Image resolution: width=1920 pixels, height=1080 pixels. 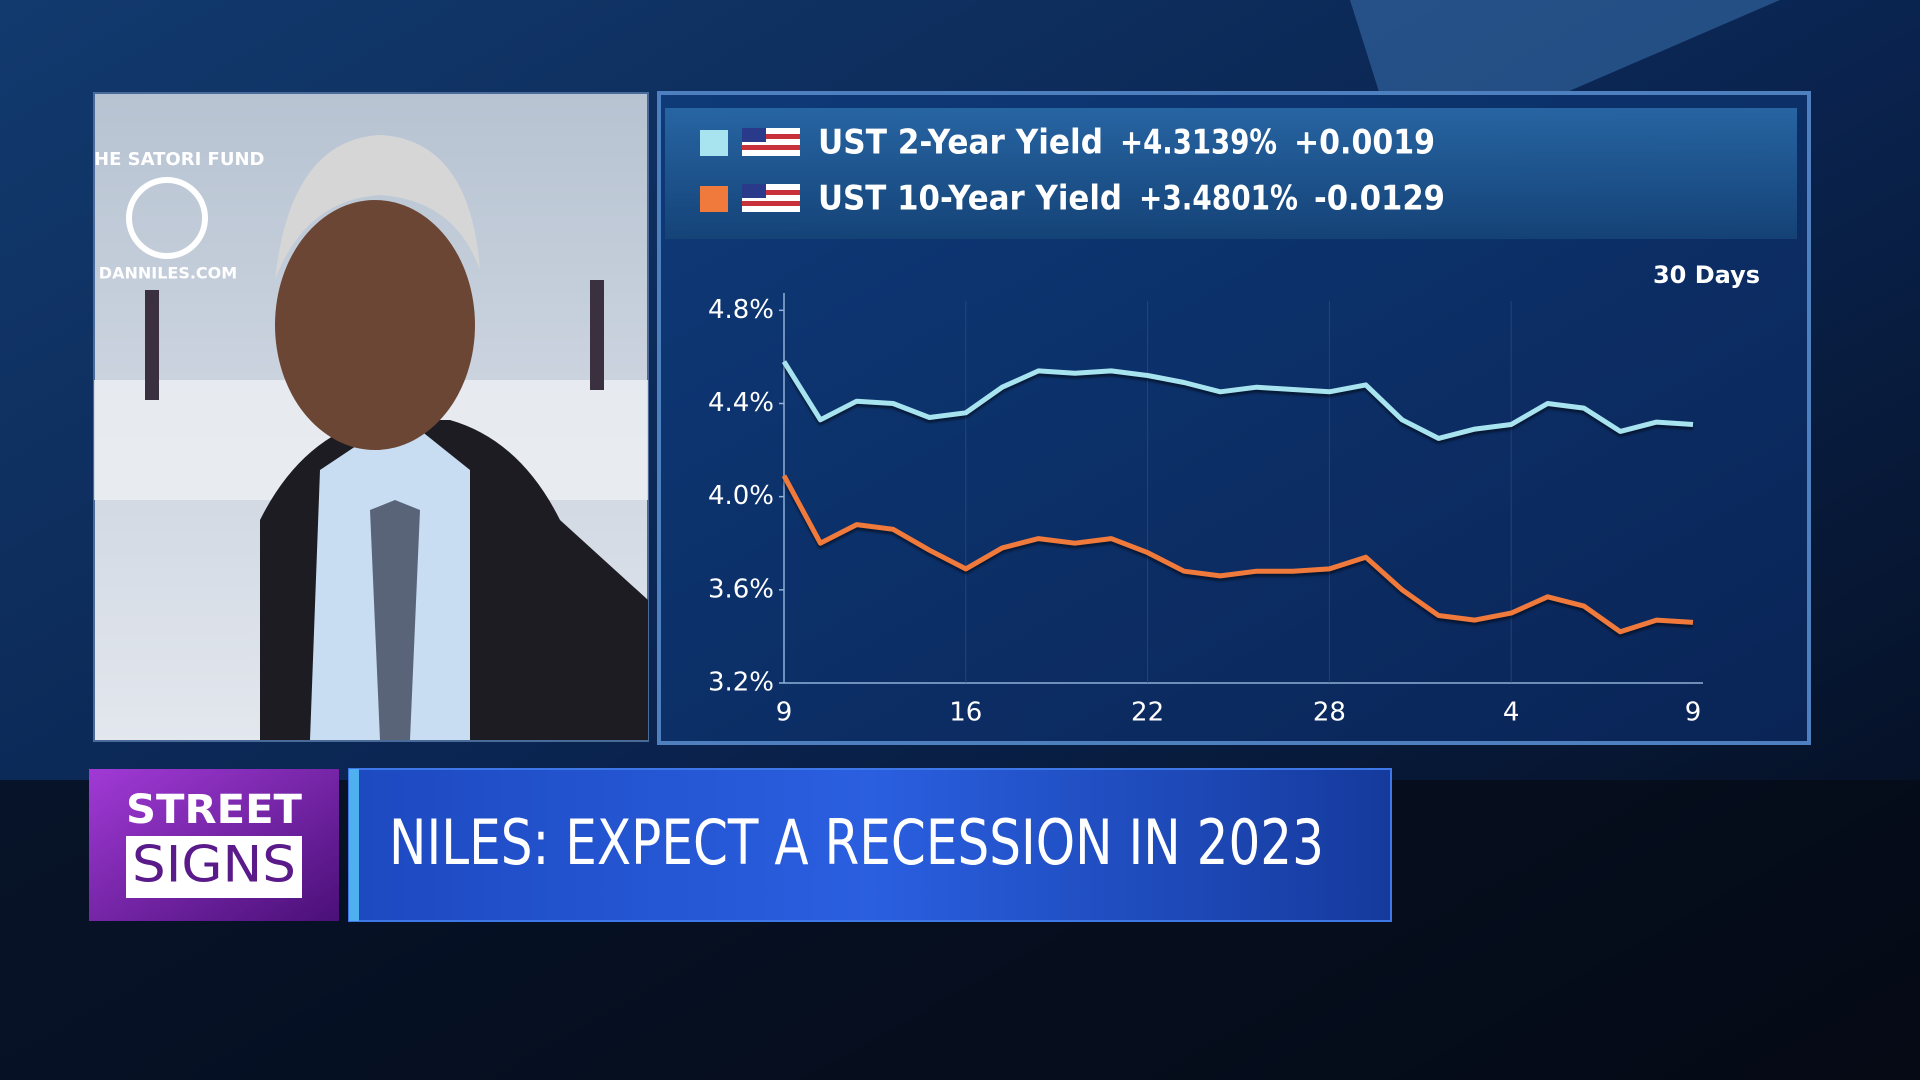 What do you see at coordinates (1329, 713) in the screenshot?
I see `x-tick-label: 28` at bounding box center [1329, 713].